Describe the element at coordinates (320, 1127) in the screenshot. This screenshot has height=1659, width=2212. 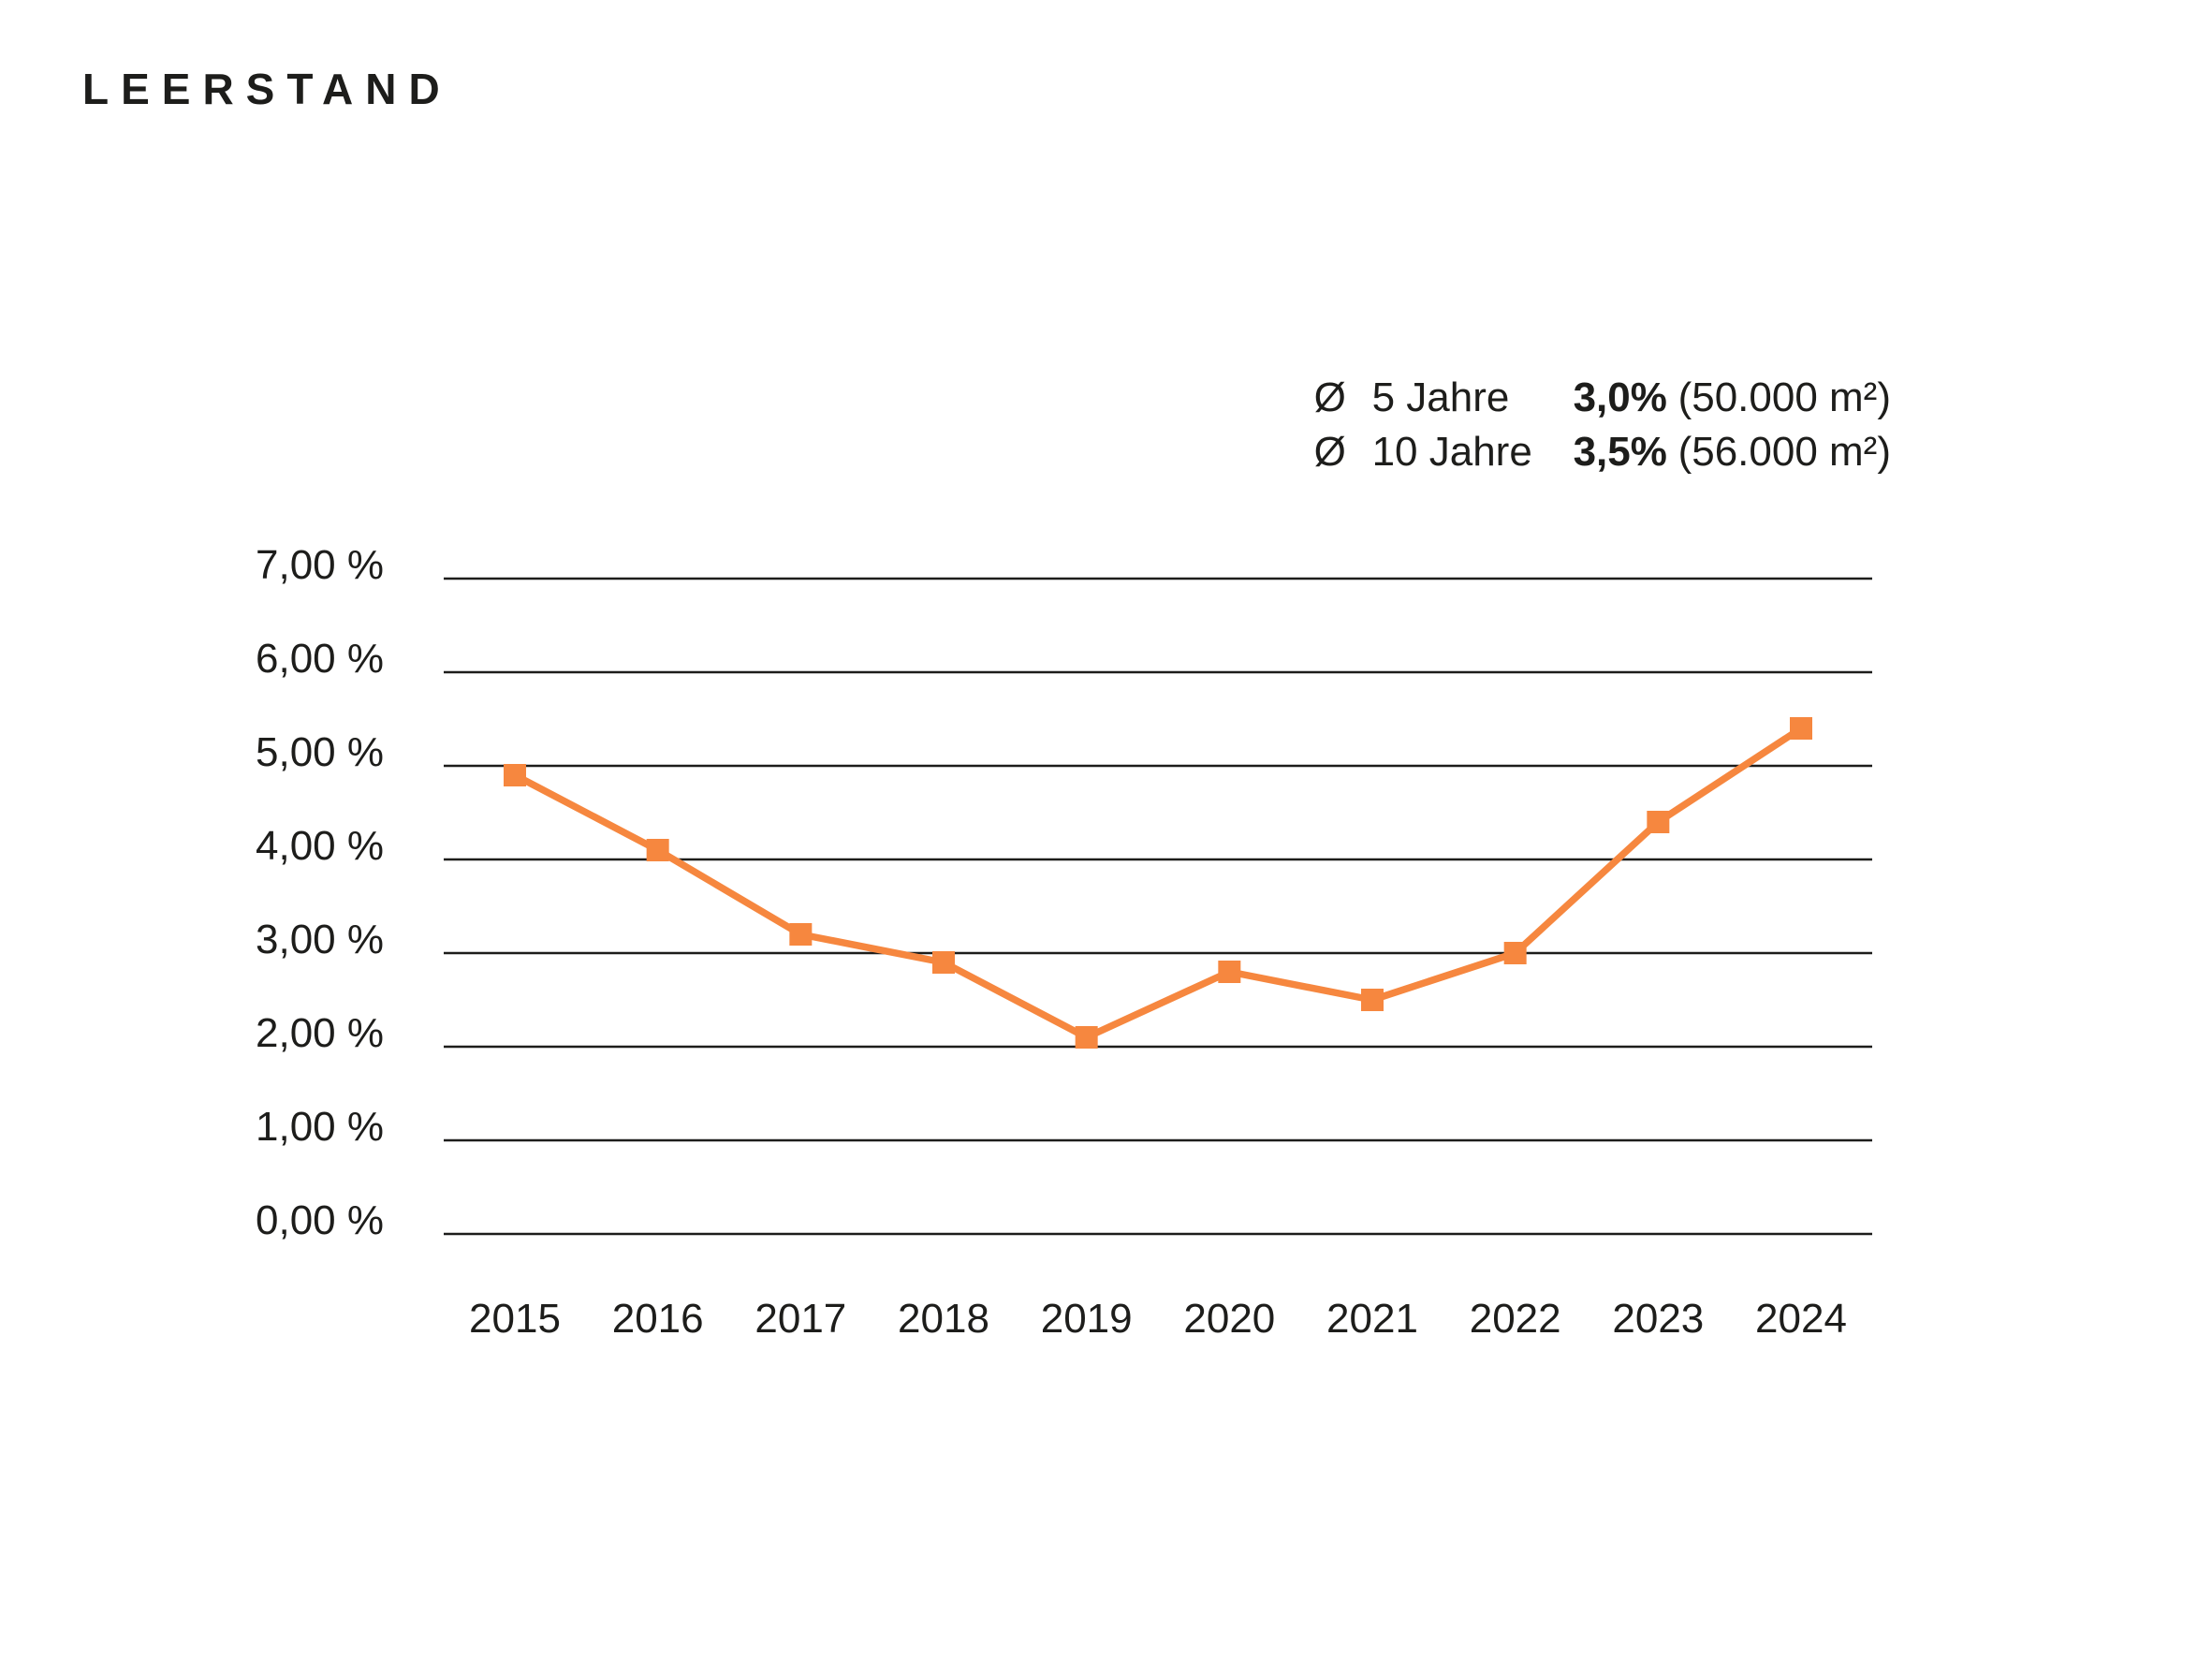
I see `y-tick-label-1-percent: 1,00 %` at that location.